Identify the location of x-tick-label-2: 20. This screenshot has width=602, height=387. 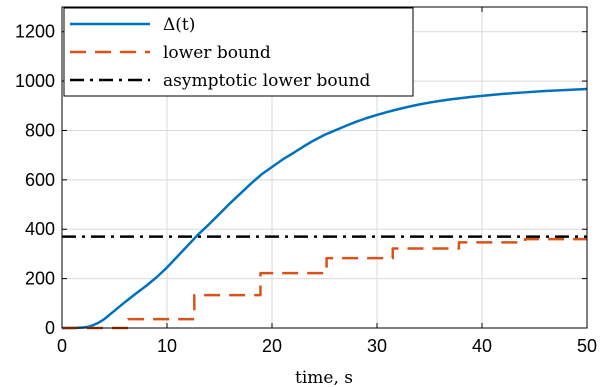
(272, 346).